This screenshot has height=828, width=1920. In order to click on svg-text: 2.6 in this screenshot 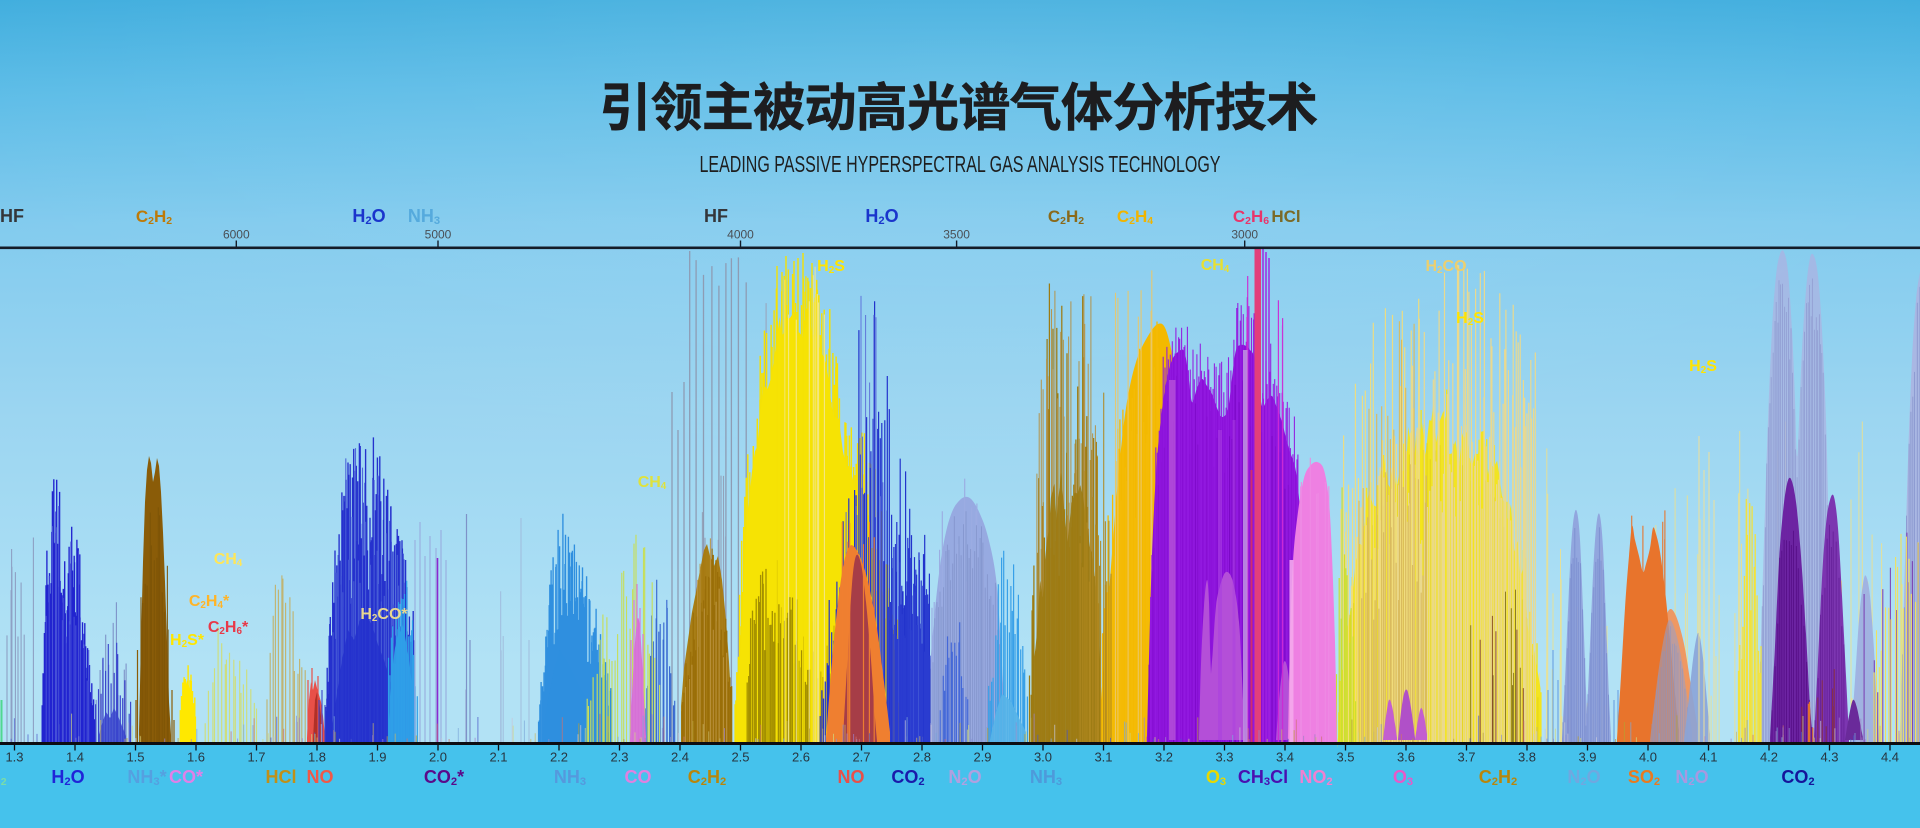, I will do `click(801, 757)`.